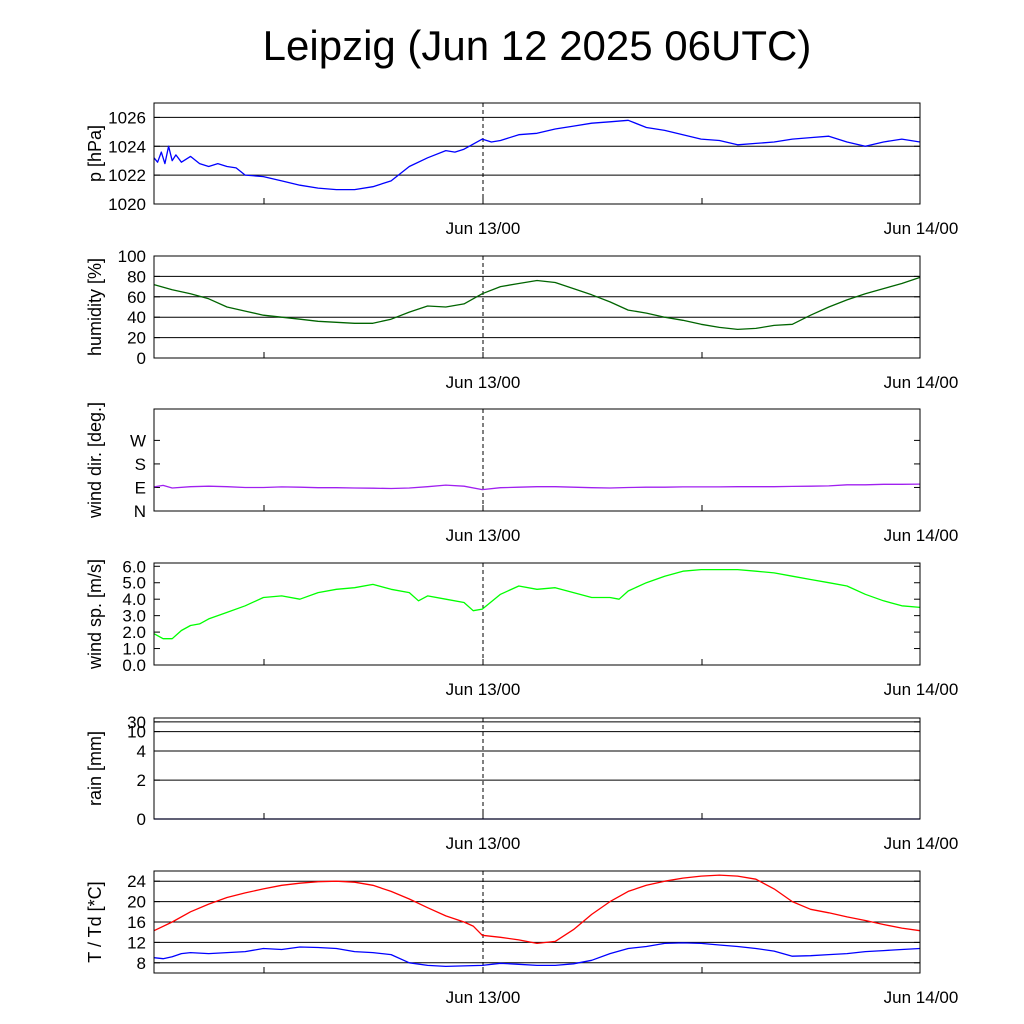  Describe the element at coordinates (140, 487) in the screenshot. I see `wind-direction-ytick-label: E` at that location.